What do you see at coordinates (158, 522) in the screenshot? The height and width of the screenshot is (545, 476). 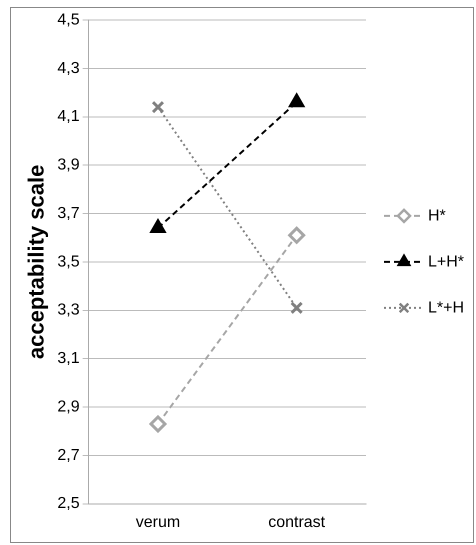 I see `x-tick-label: verum` at bounding box center [158, 522].